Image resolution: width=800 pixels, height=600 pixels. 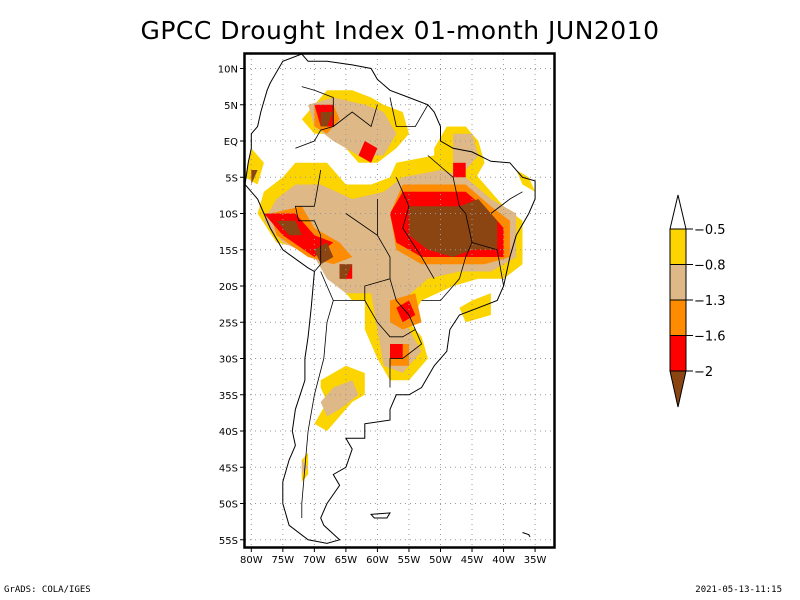 I want to click on lon-tick-label: 80W, so click(x=251, y=560).